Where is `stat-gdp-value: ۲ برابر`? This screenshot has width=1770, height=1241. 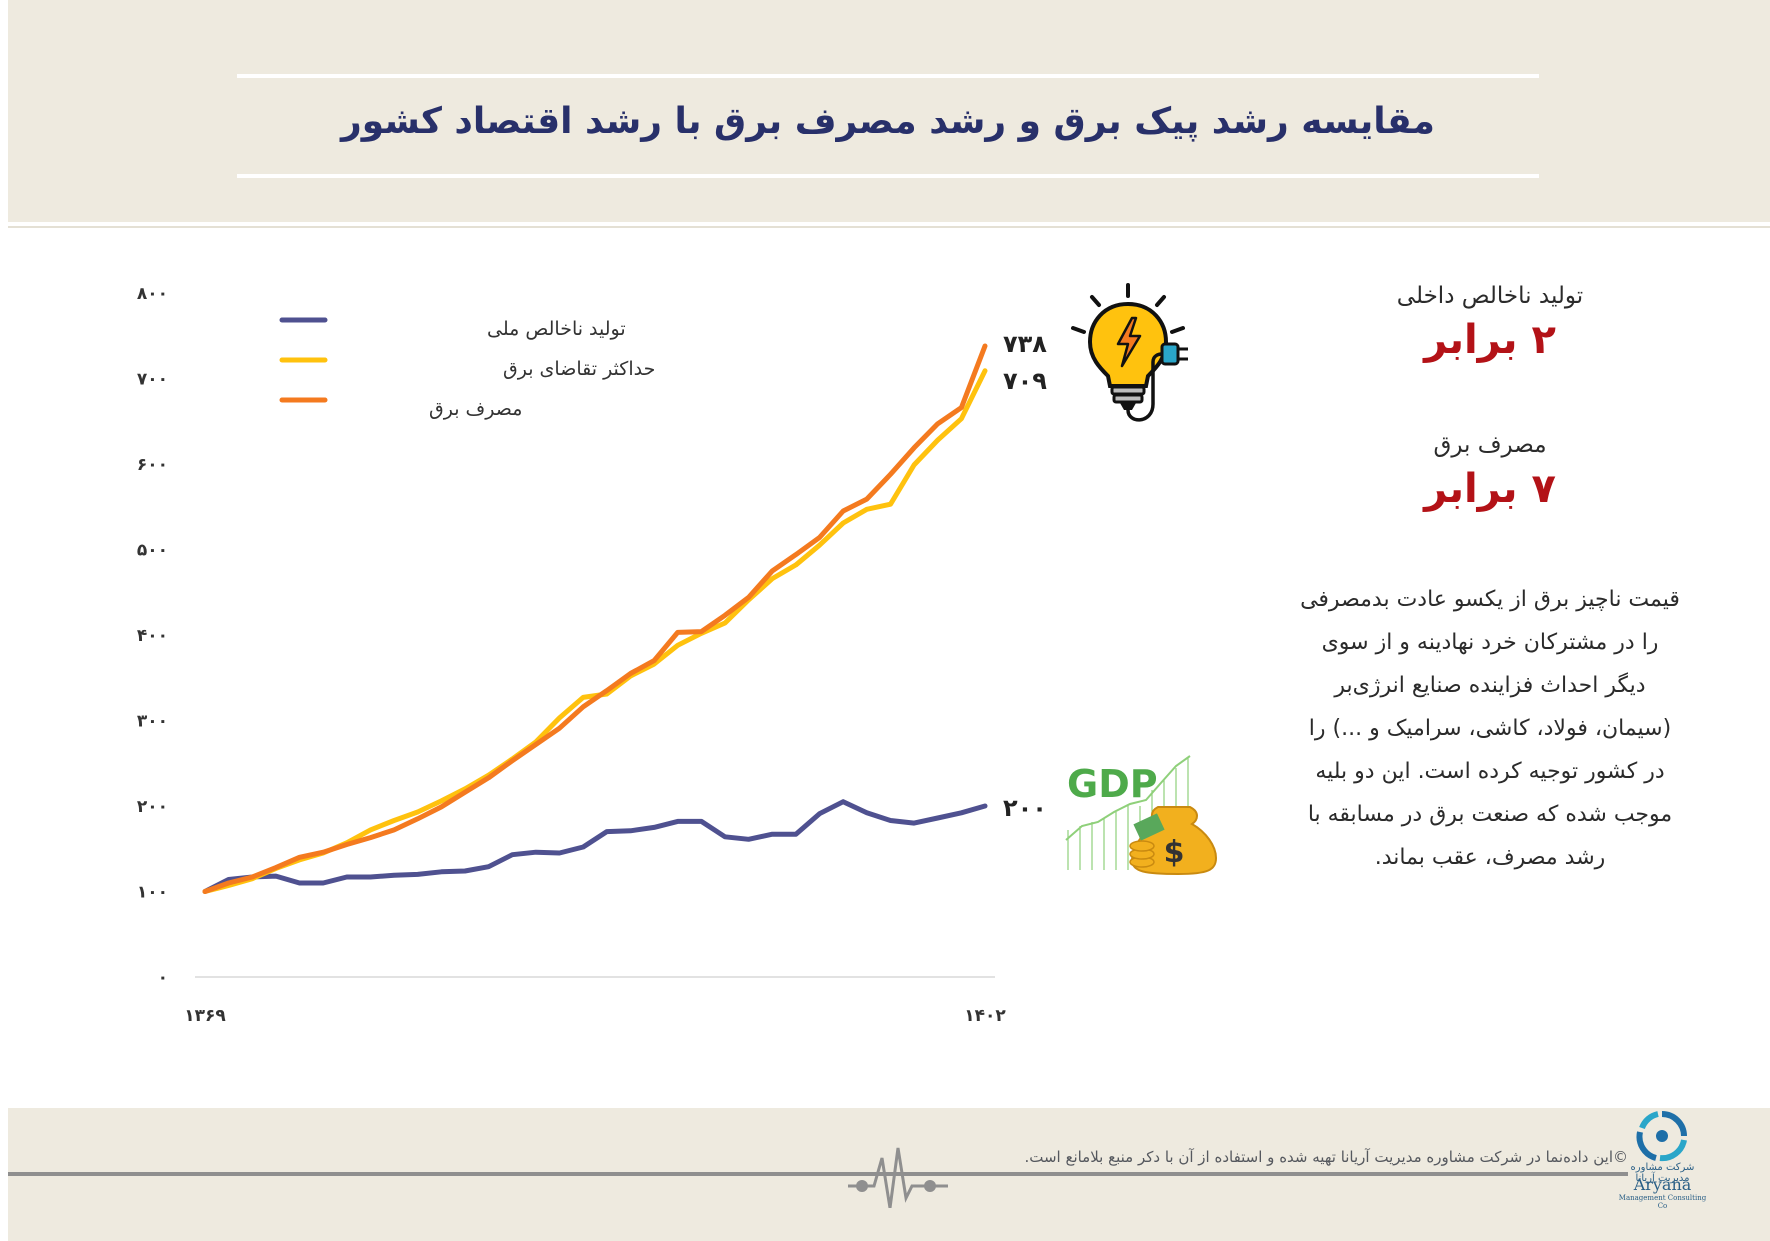
stat-gdp-value: ۲ برابر is located at coordinates (1490, 340).